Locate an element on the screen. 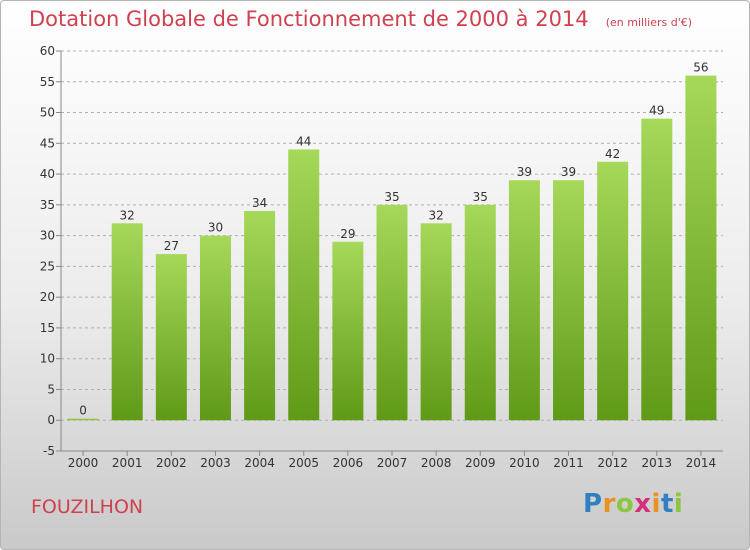 Image resolution: width=750 pixels, height=550 pixels. x-tick-label: 2005 is located at coordinates (303, 463).